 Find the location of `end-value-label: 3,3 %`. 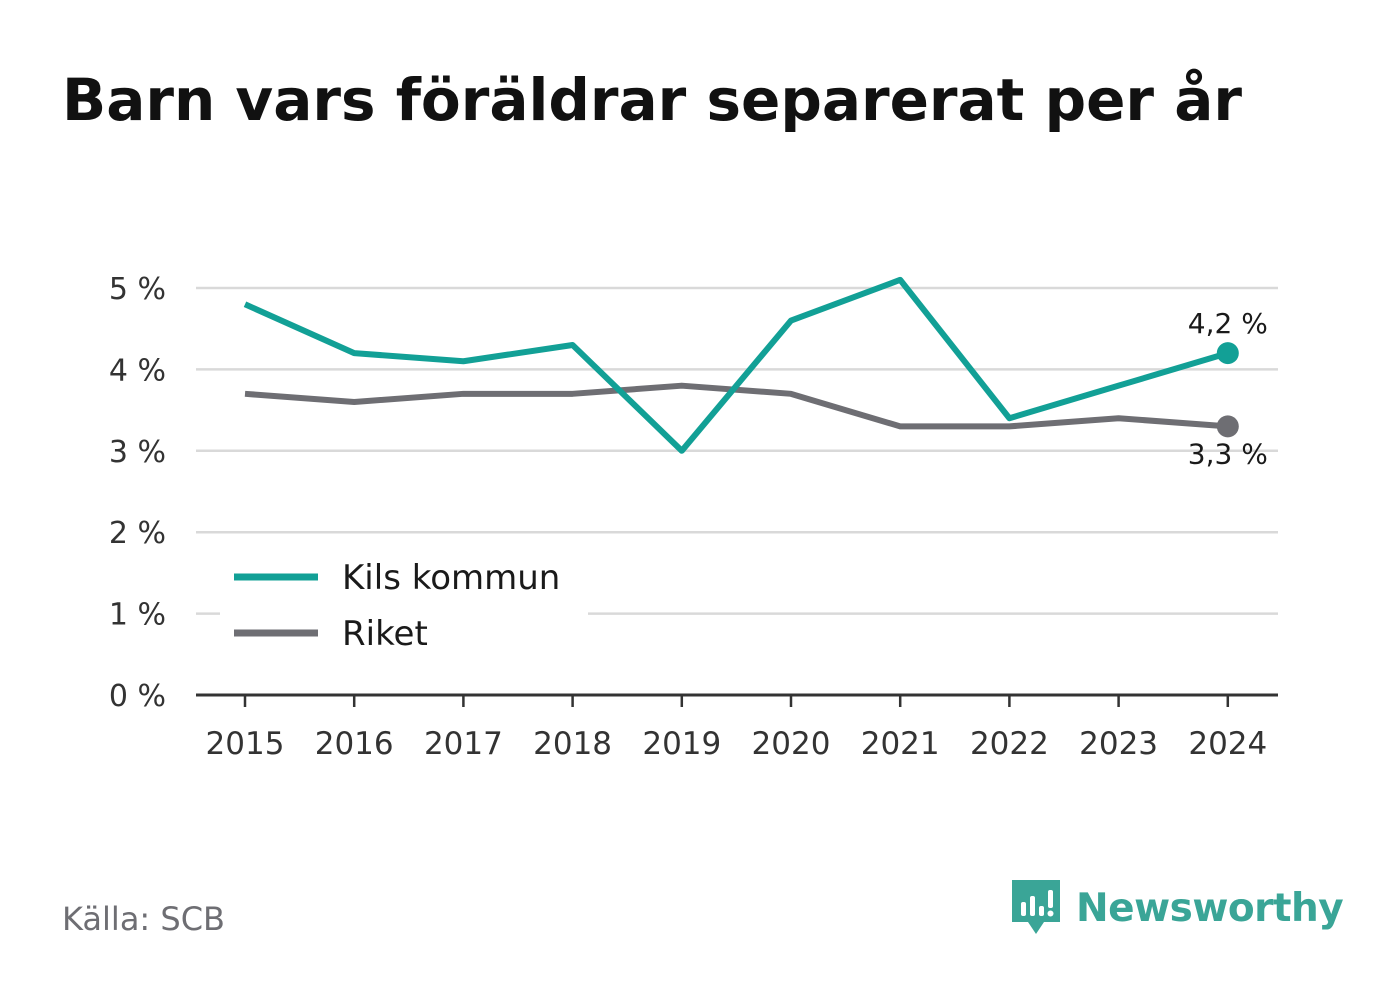

end-value-label: 3,3 % is located at coordinates (1228, 453).